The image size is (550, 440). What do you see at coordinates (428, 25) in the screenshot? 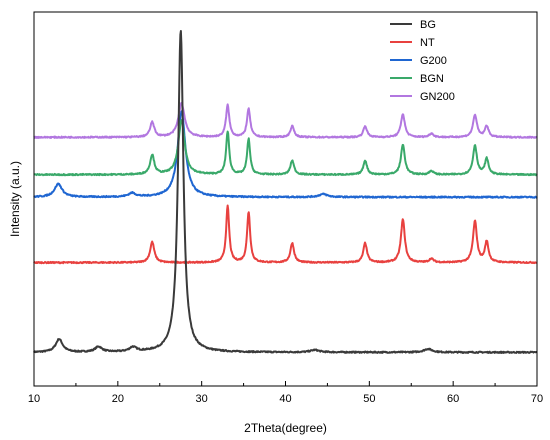
I see `legend-label-bg: BG` at bounding box center [428, 25].